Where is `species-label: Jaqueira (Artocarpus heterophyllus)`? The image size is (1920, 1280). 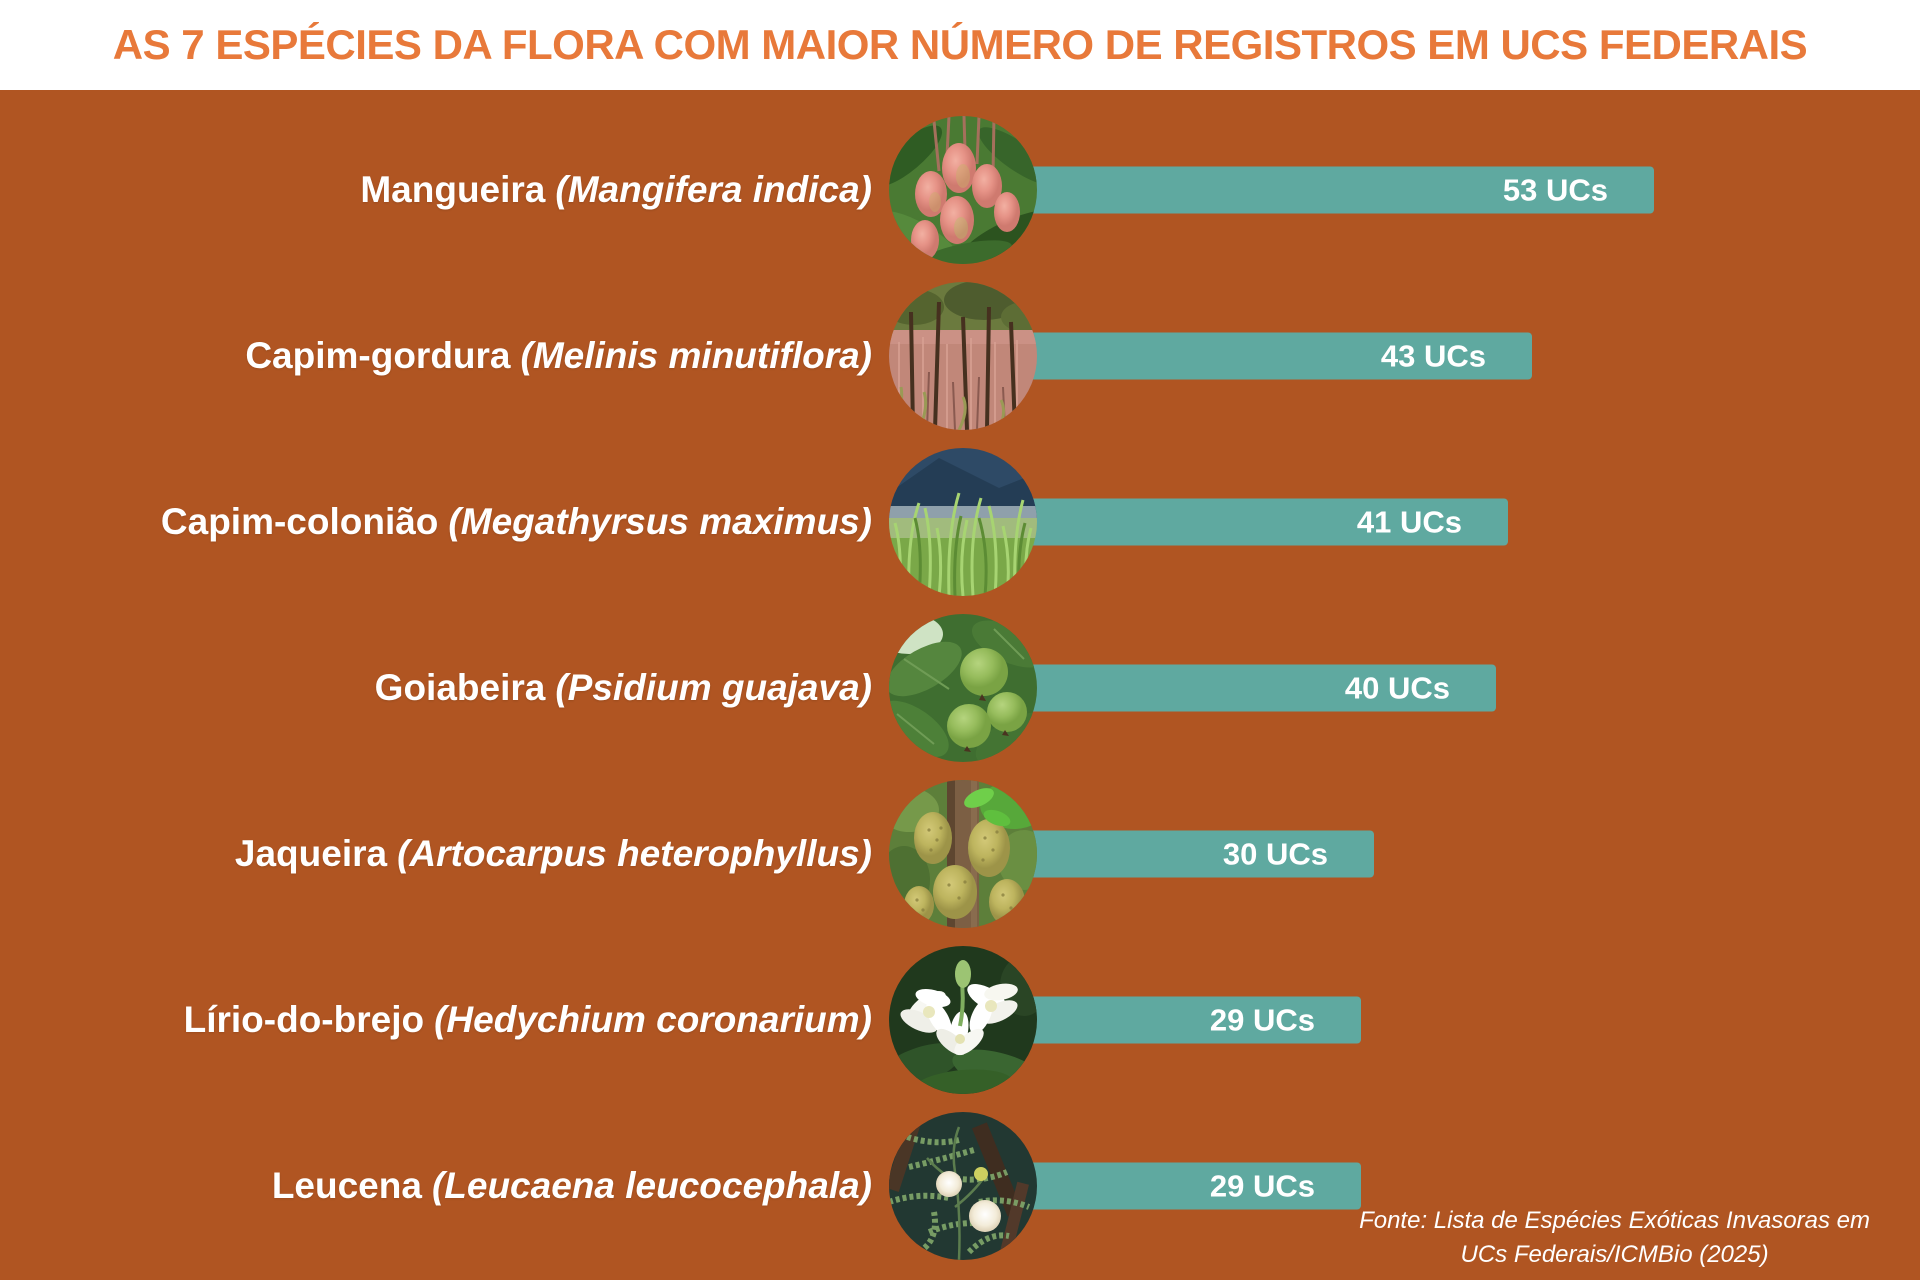
species-label: Jaqueira (Artocarpus heterophyllus) is located at coordinates (553, 854).